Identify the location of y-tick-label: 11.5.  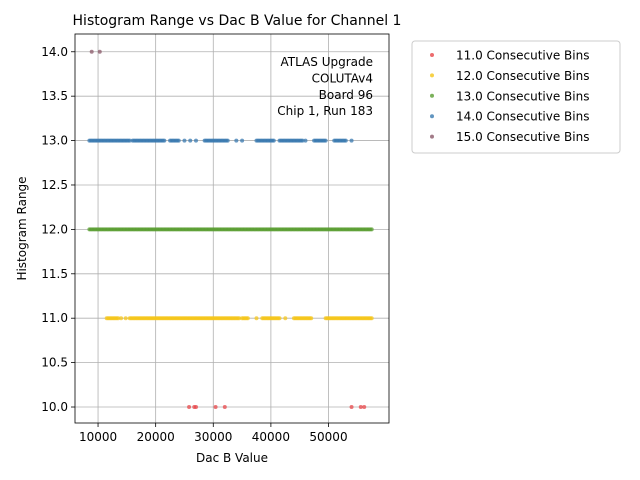
(54, 274).